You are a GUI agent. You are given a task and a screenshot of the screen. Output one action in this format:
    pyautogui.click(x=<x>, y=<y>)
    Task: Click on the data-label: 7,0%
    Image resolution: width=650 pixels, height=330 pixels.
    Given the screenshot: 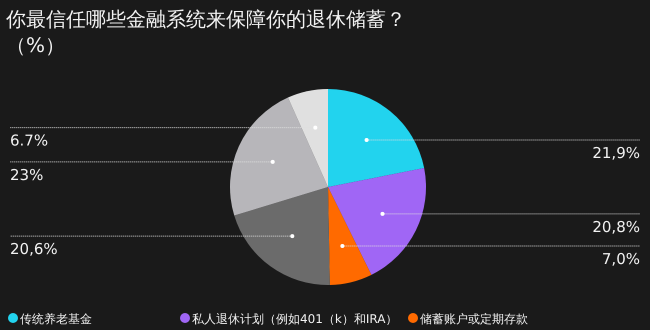 What is the action you would take?
    pyautogui.click(x=621, y=259)
    